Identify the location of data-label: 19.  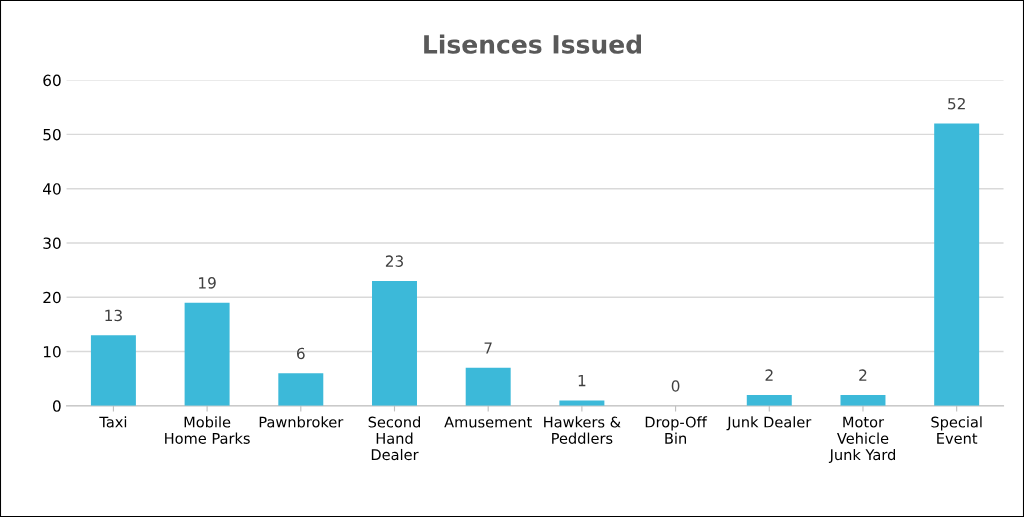
(207, 283).